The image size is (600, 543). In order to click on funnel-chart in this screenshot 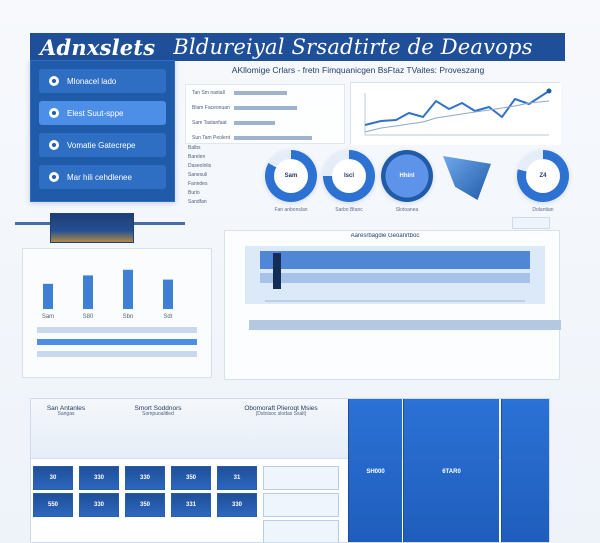, I will do `click(467, 178)`.